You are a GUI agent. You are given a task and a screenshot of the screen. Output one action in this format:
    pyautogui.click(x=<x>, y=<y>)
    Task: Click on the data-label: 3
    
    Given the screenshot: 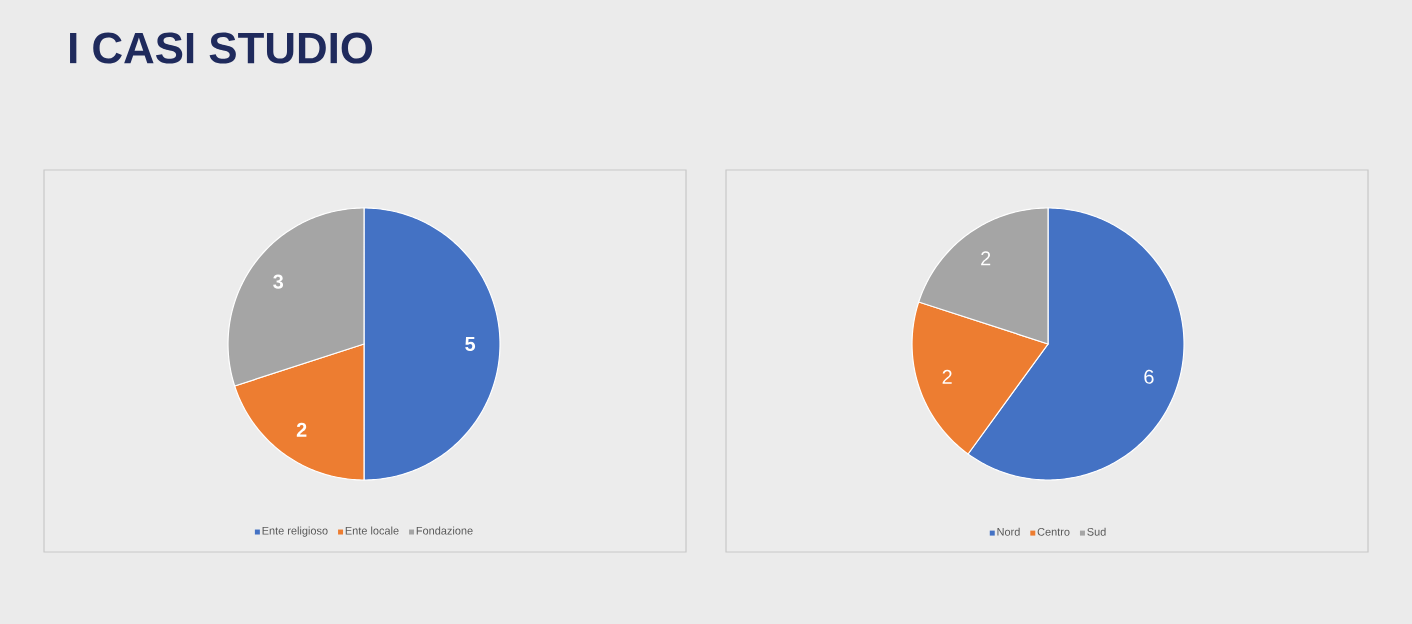 What is the action you would take?
    pyautogui.click(x=278, y=281)
    